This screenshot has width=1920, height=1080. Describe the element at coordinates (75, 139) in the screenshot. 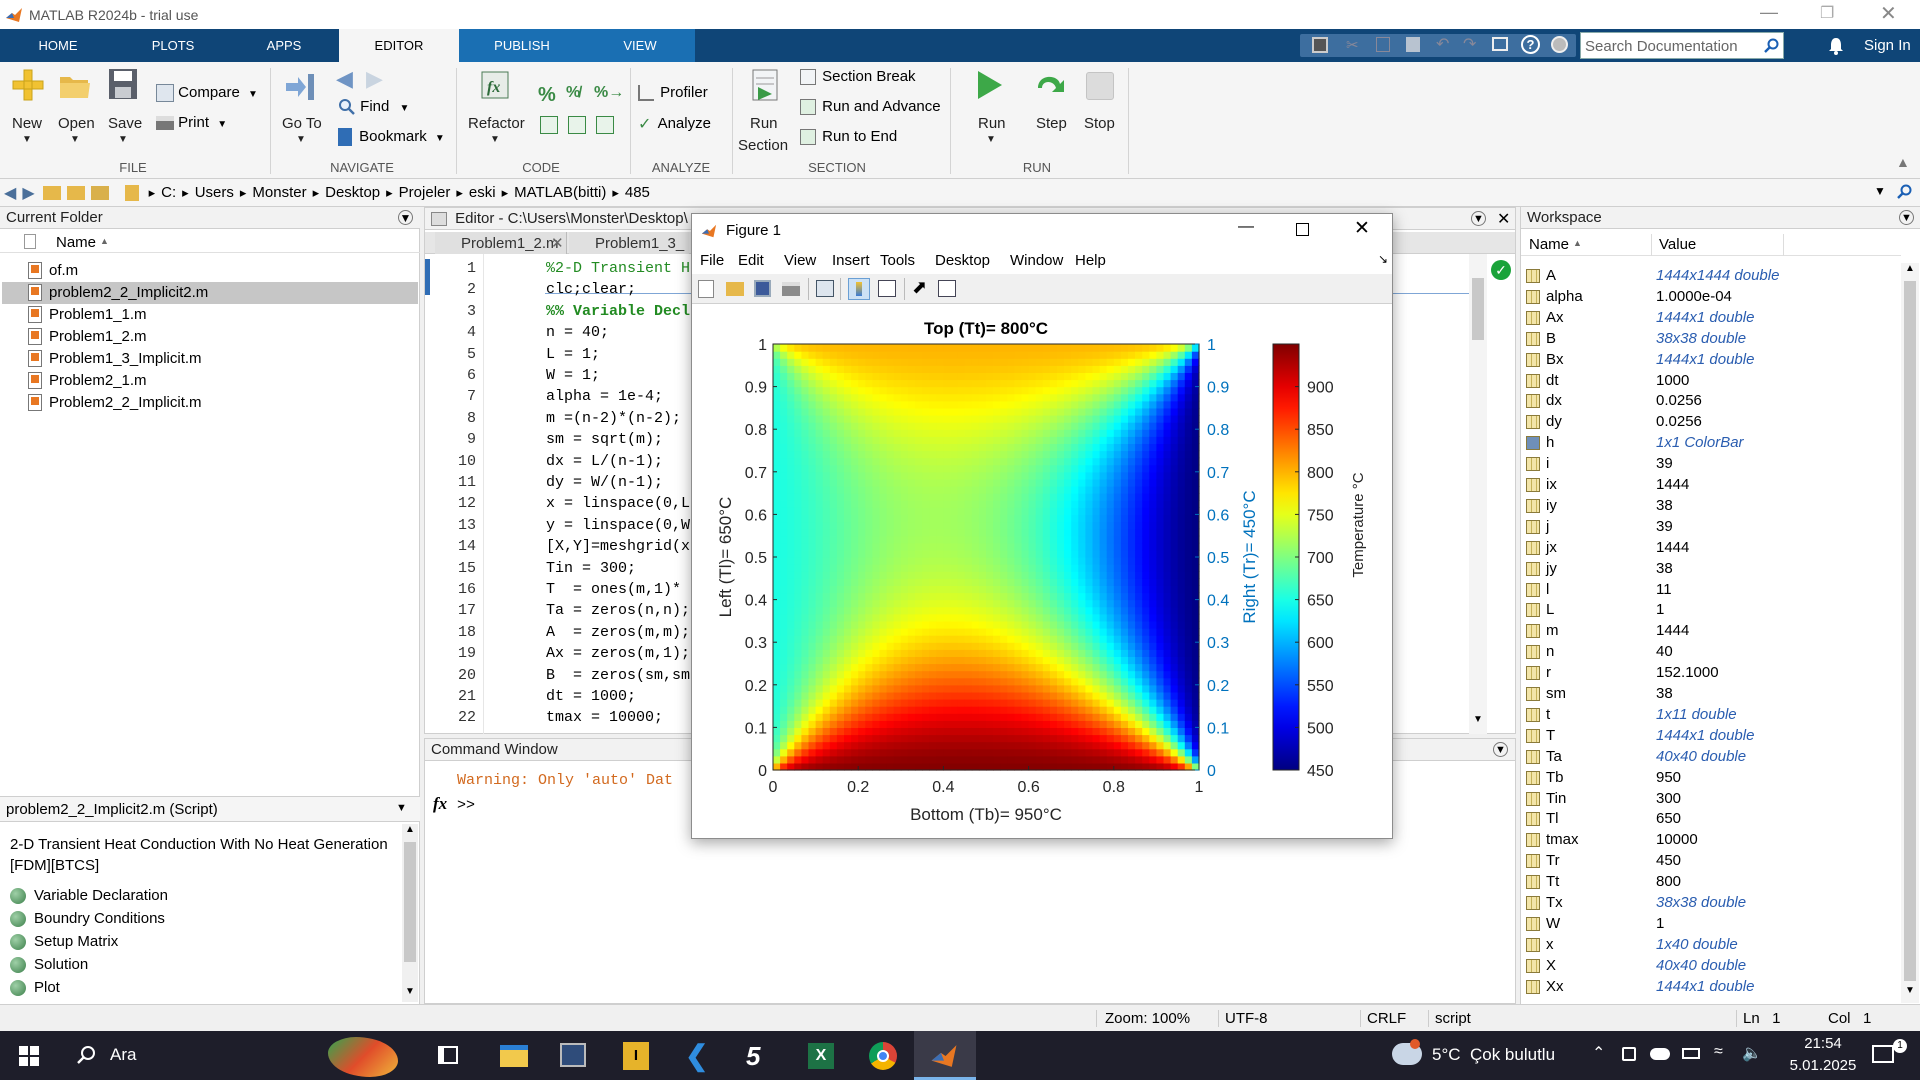

I see `open-dropdown-icon: ▼` at that location.